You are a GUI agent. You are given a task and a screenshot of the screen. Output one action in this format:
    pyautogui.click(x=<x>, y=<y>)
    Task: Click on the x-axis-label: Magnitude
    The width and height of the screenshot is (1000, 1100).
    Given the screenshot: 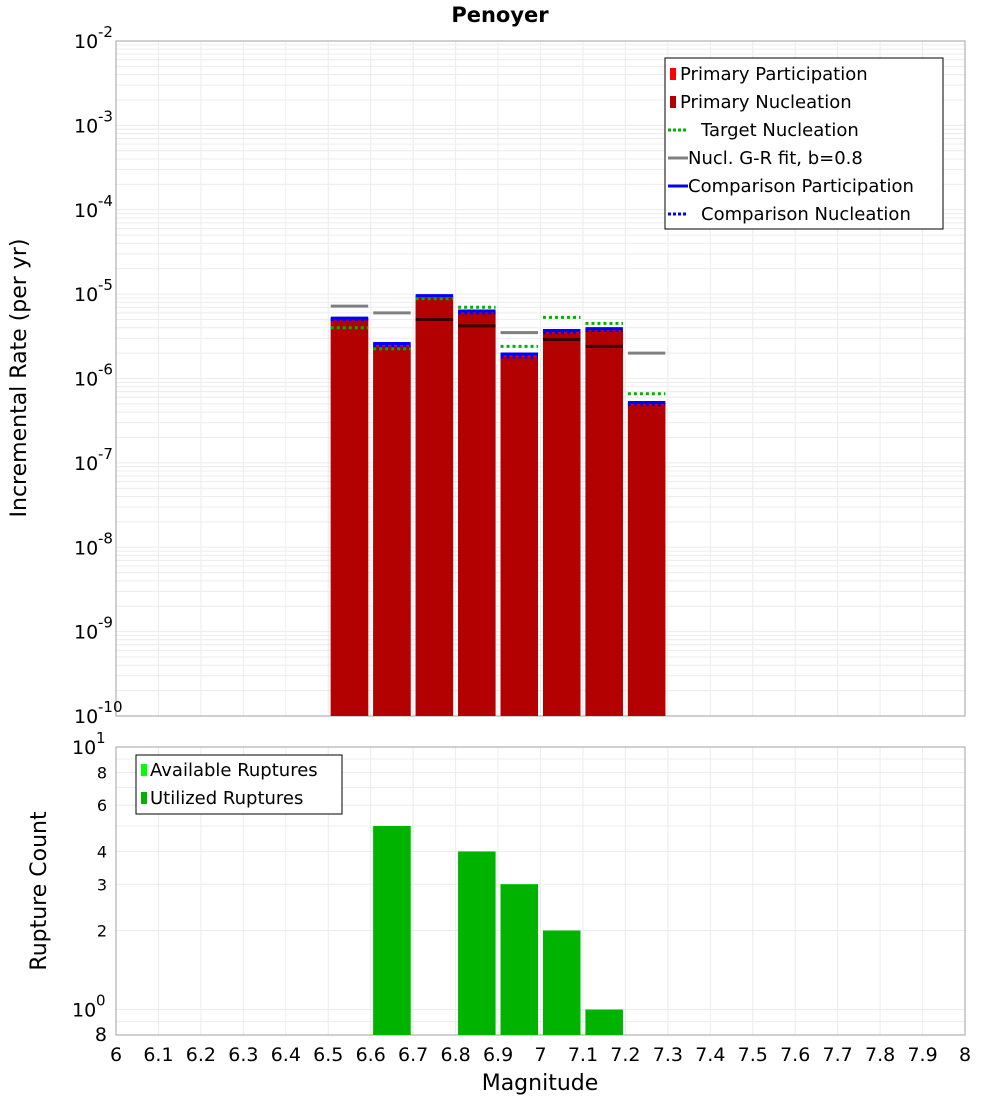 What is the action you would take?
    pyautogui.click(x=540, y=1083)
    